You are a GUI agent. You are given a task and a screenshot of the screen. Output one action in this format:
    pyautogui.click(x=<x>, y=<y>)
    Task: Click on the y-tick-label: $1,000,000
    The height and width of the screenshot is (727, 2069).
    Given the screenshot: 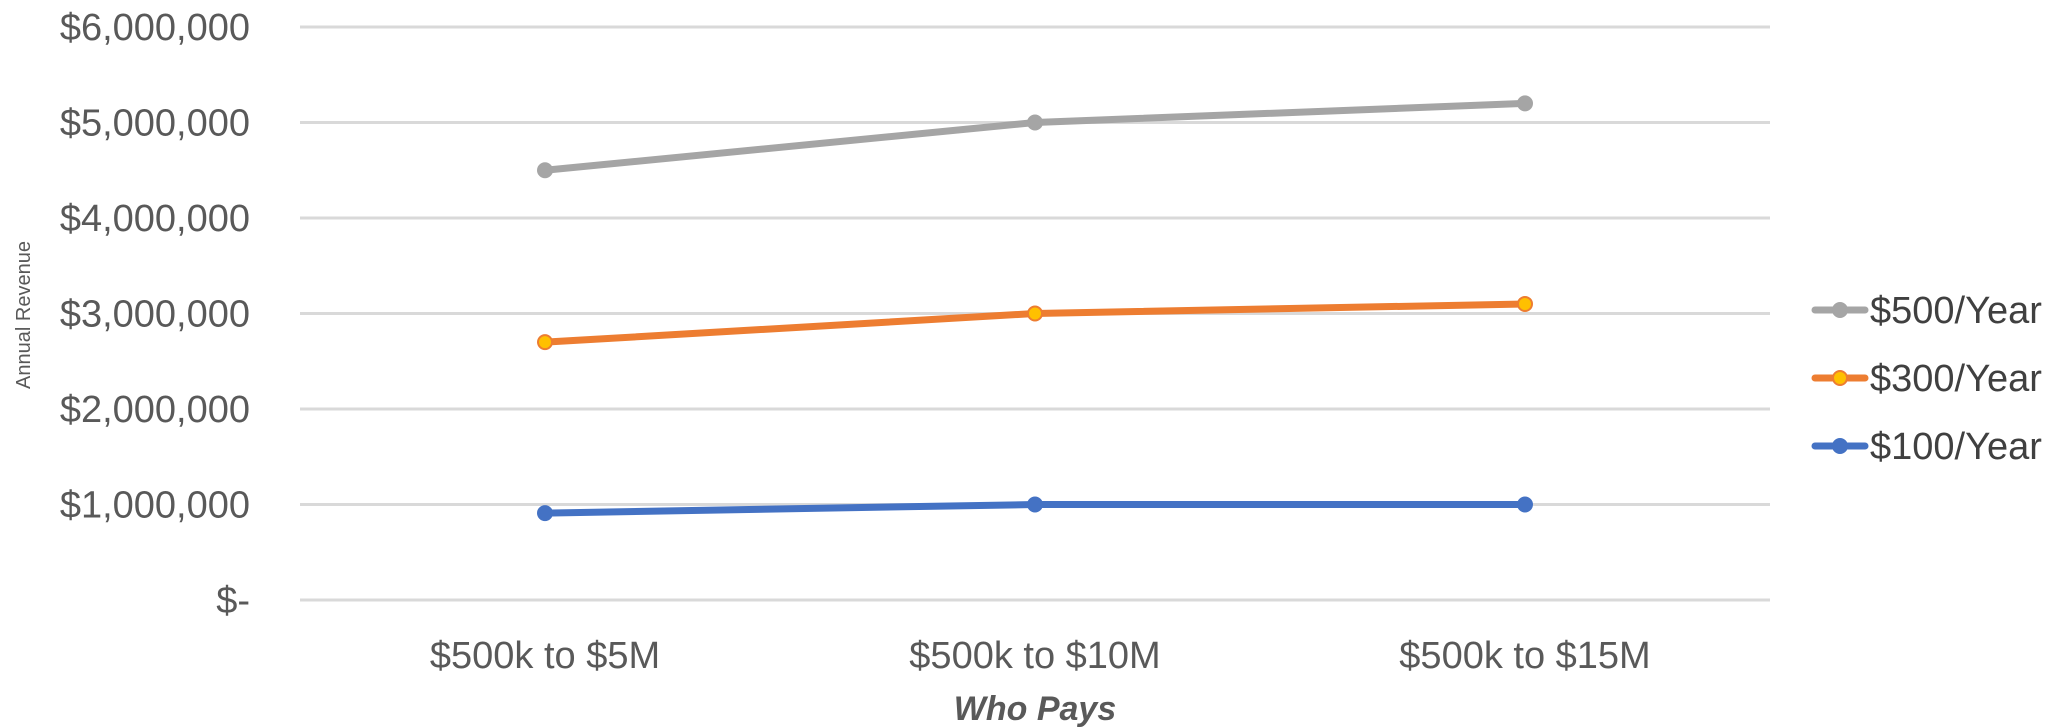 What is the action you would take?
    pyautogui.click(x=155, y=506)
    